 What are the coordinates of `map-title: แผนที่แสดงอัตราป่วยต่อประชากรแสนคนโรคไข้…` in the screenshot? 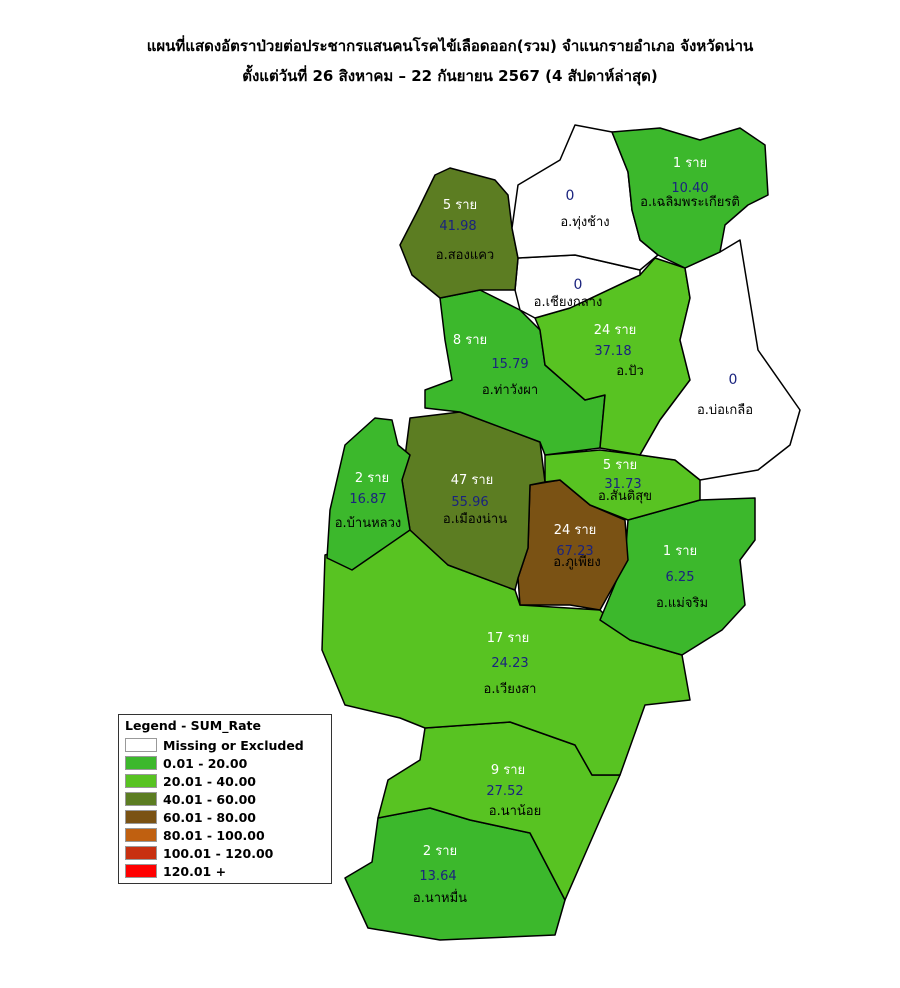 It's located at (450, 46).